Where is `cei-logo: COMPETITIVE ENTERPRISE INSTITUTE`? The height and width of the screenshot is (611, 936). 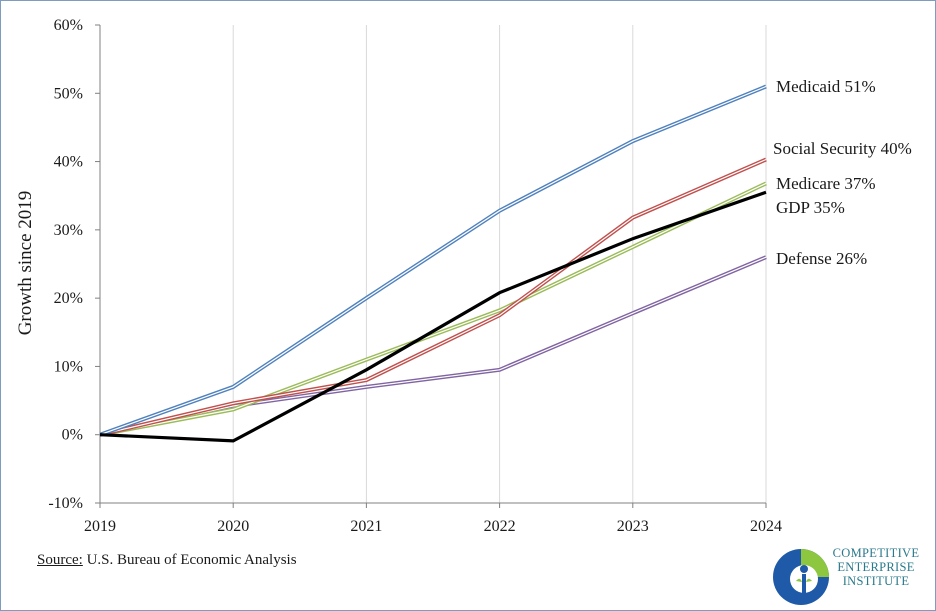
cei-logo: COMPETITIVE ENTERPRISE INSTITUTE is located at coordinates (851, 576).